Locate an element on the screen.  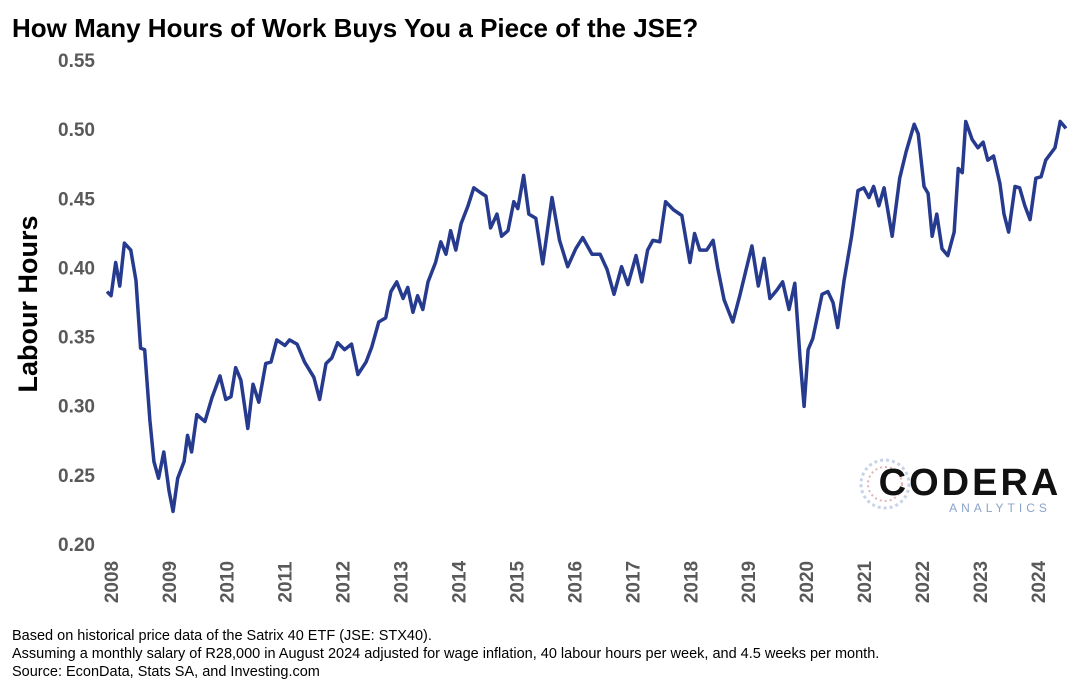
y-tick-label: 0.45 is located at coordinates (76, 199).